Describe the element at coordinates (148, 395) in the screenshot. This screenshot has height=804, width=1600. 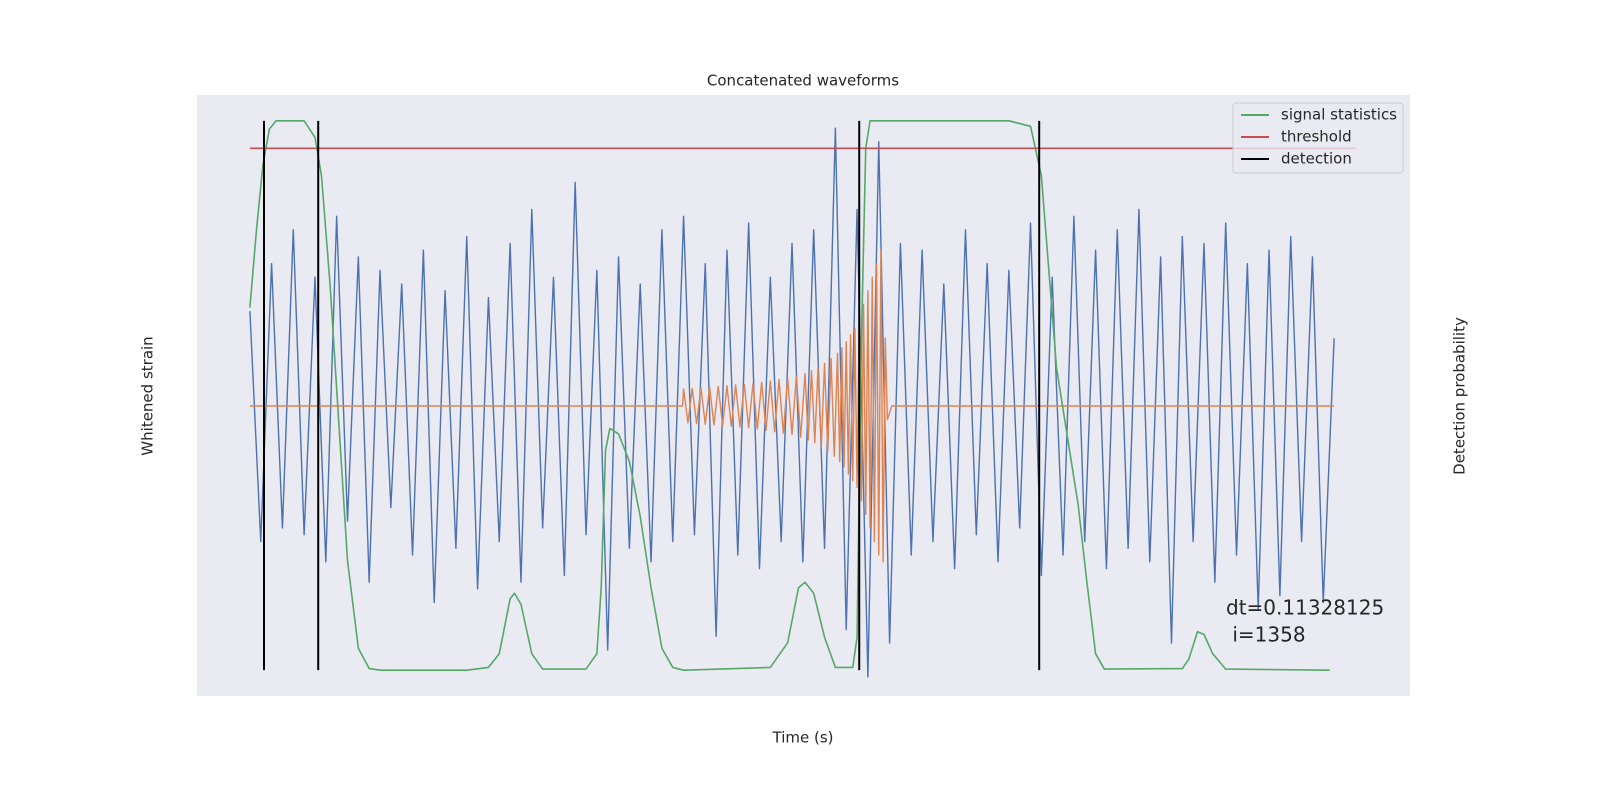
I see `y-axis-label: Whitened strain` at that location.